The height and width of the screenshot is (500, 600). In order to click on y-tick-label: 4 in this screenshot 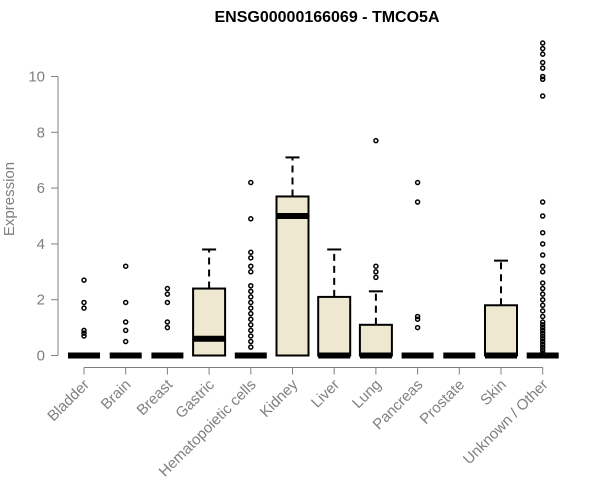, I will do `click(41, 244)`.